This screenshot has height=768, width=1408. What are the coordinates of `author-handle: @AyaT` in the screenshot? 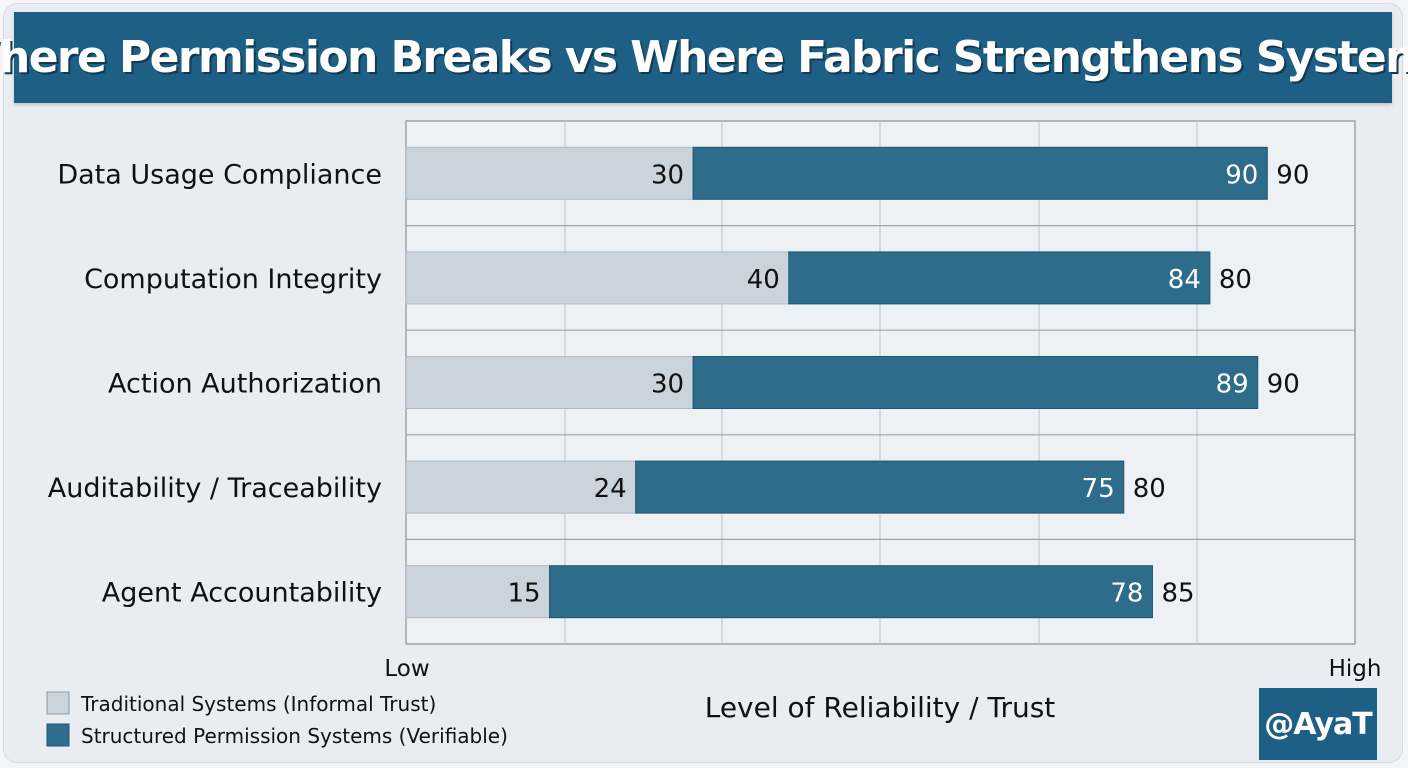 It's located at (1318, 724).